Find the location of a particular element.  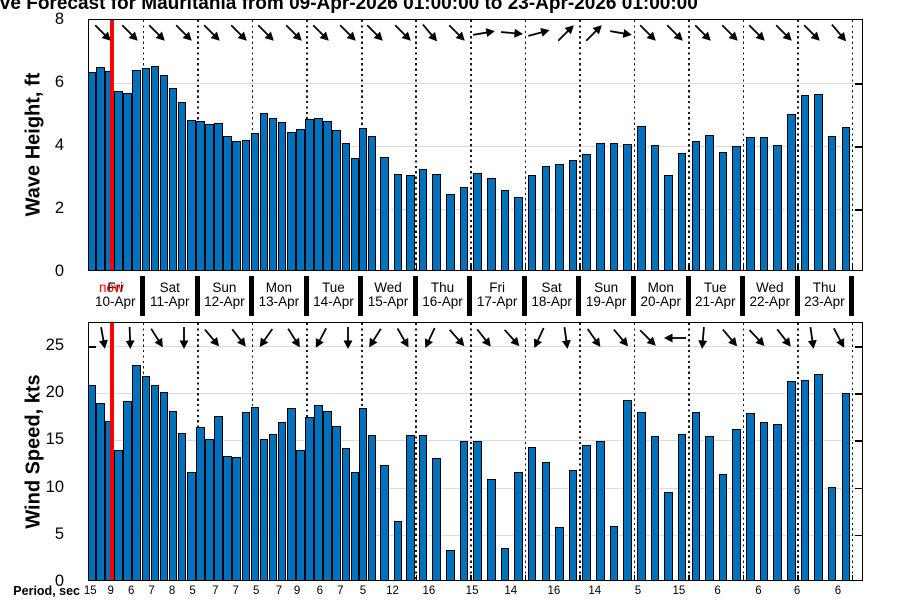

day-date: 12-Apr is located at coordinates (224, 301).